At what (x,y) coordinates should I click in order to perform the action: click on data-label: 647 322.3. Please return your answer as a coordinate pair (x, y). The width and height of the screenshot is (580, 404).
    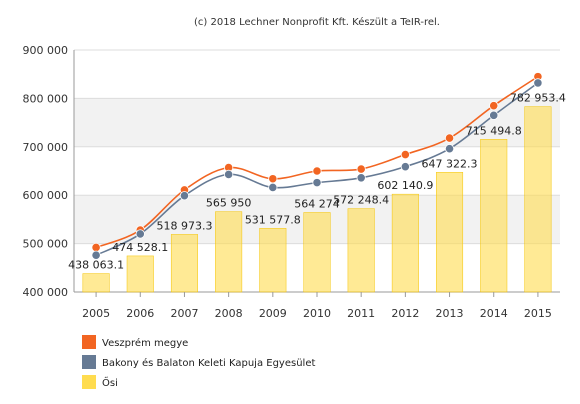
    Looking at the image, I should click on (450, 163).